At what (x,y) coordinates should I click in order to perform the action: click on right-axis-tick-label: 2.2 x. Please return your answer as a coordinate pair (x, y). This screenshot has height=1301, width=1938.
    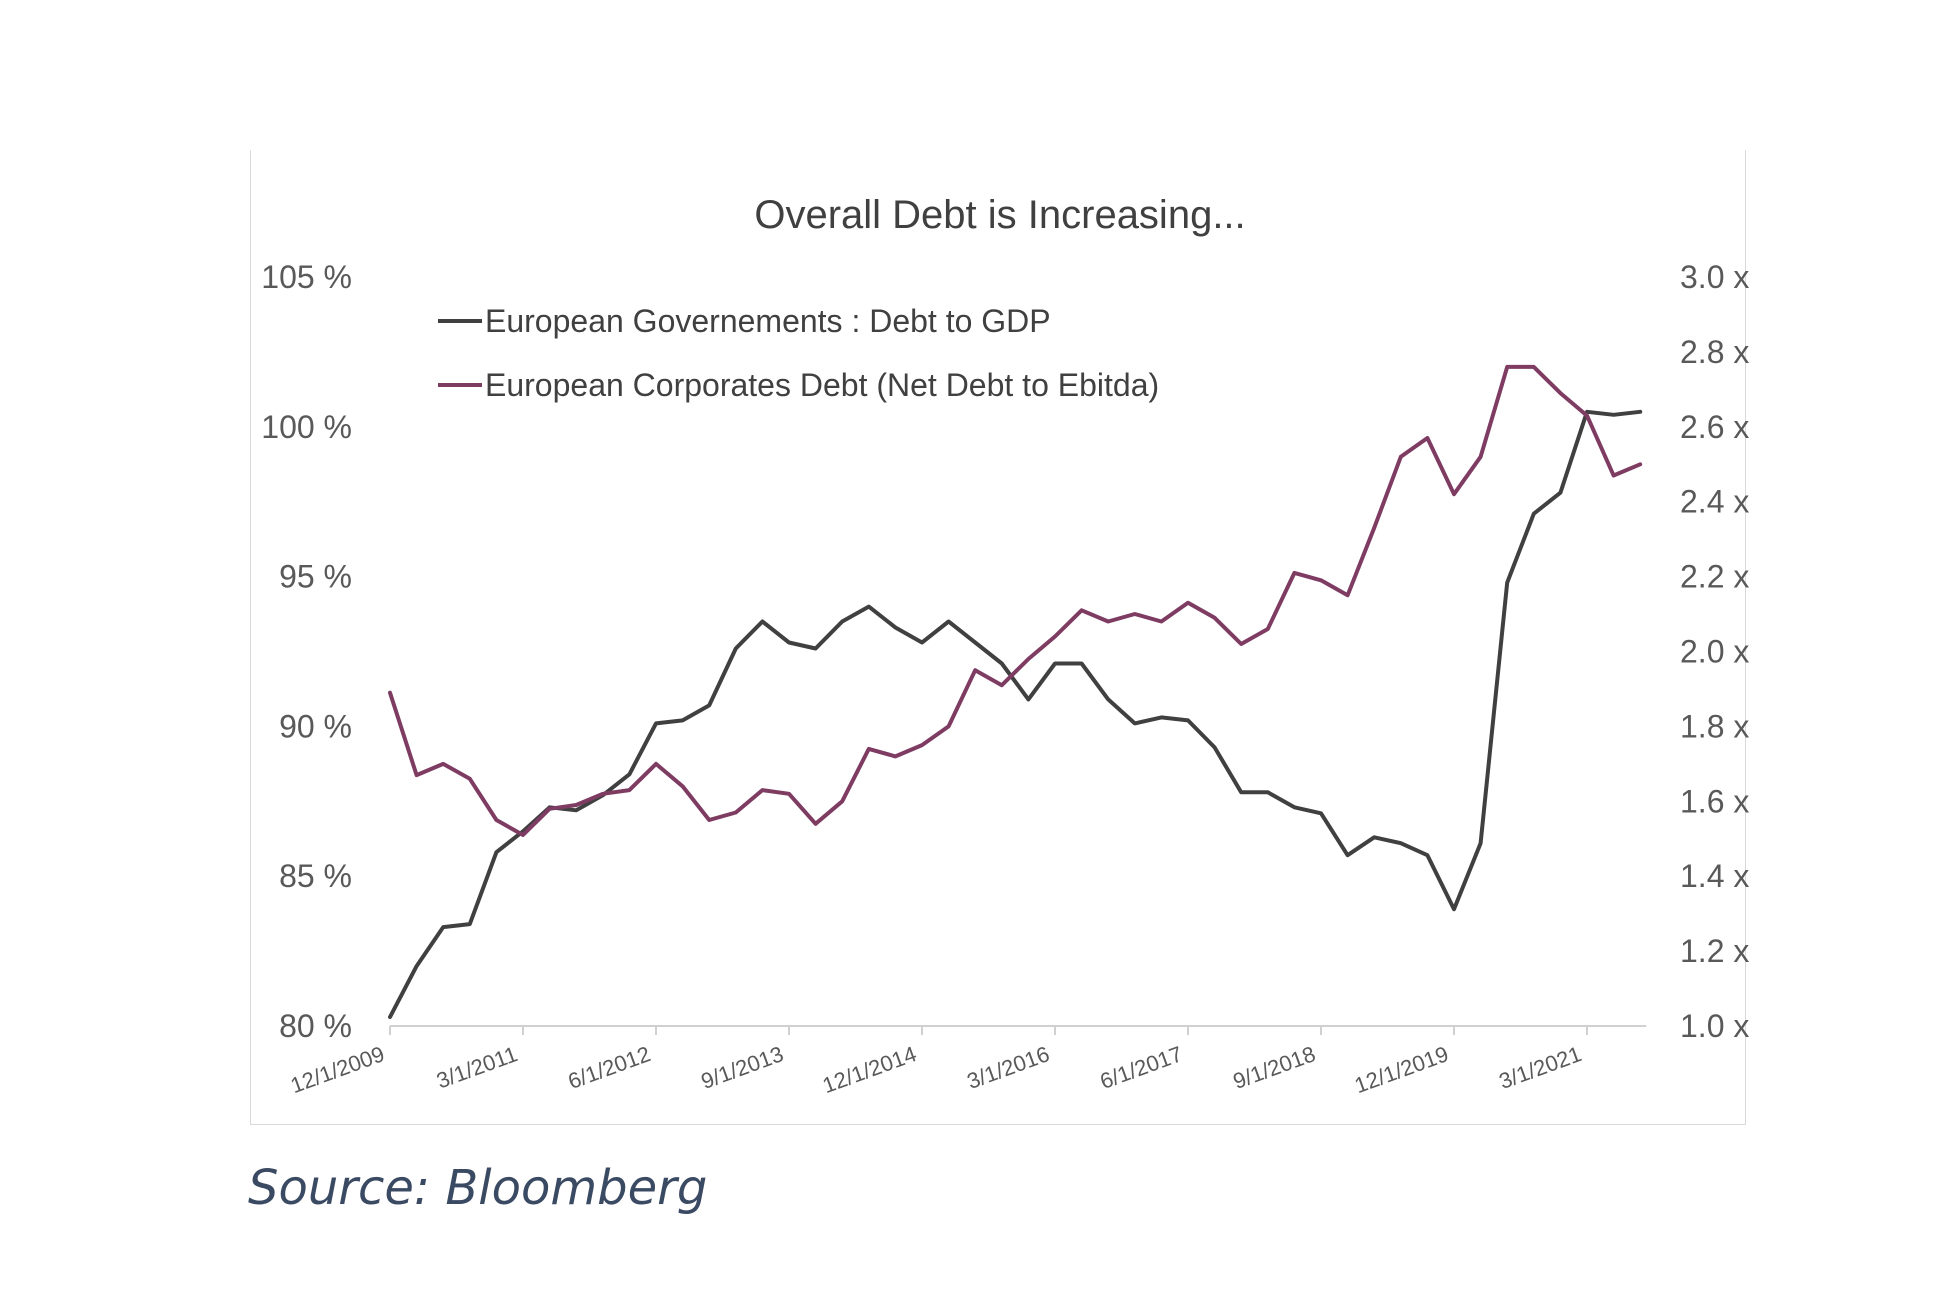
    Looking at the image, I should click on (1714, 577).